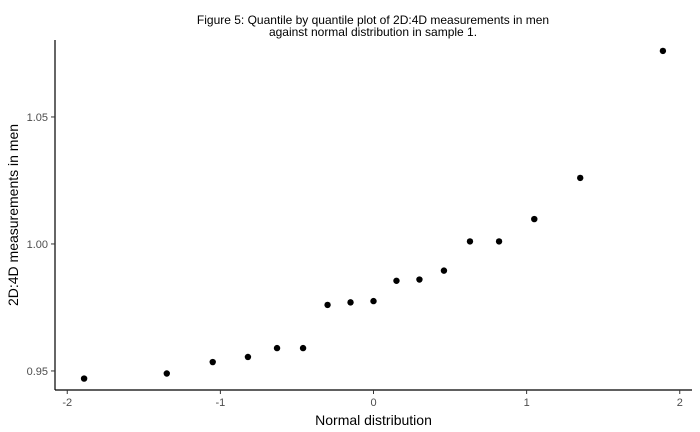 This screenshot has width=700, height=432. I want to click on y-tick-label: 1.05, so click(37, 118).